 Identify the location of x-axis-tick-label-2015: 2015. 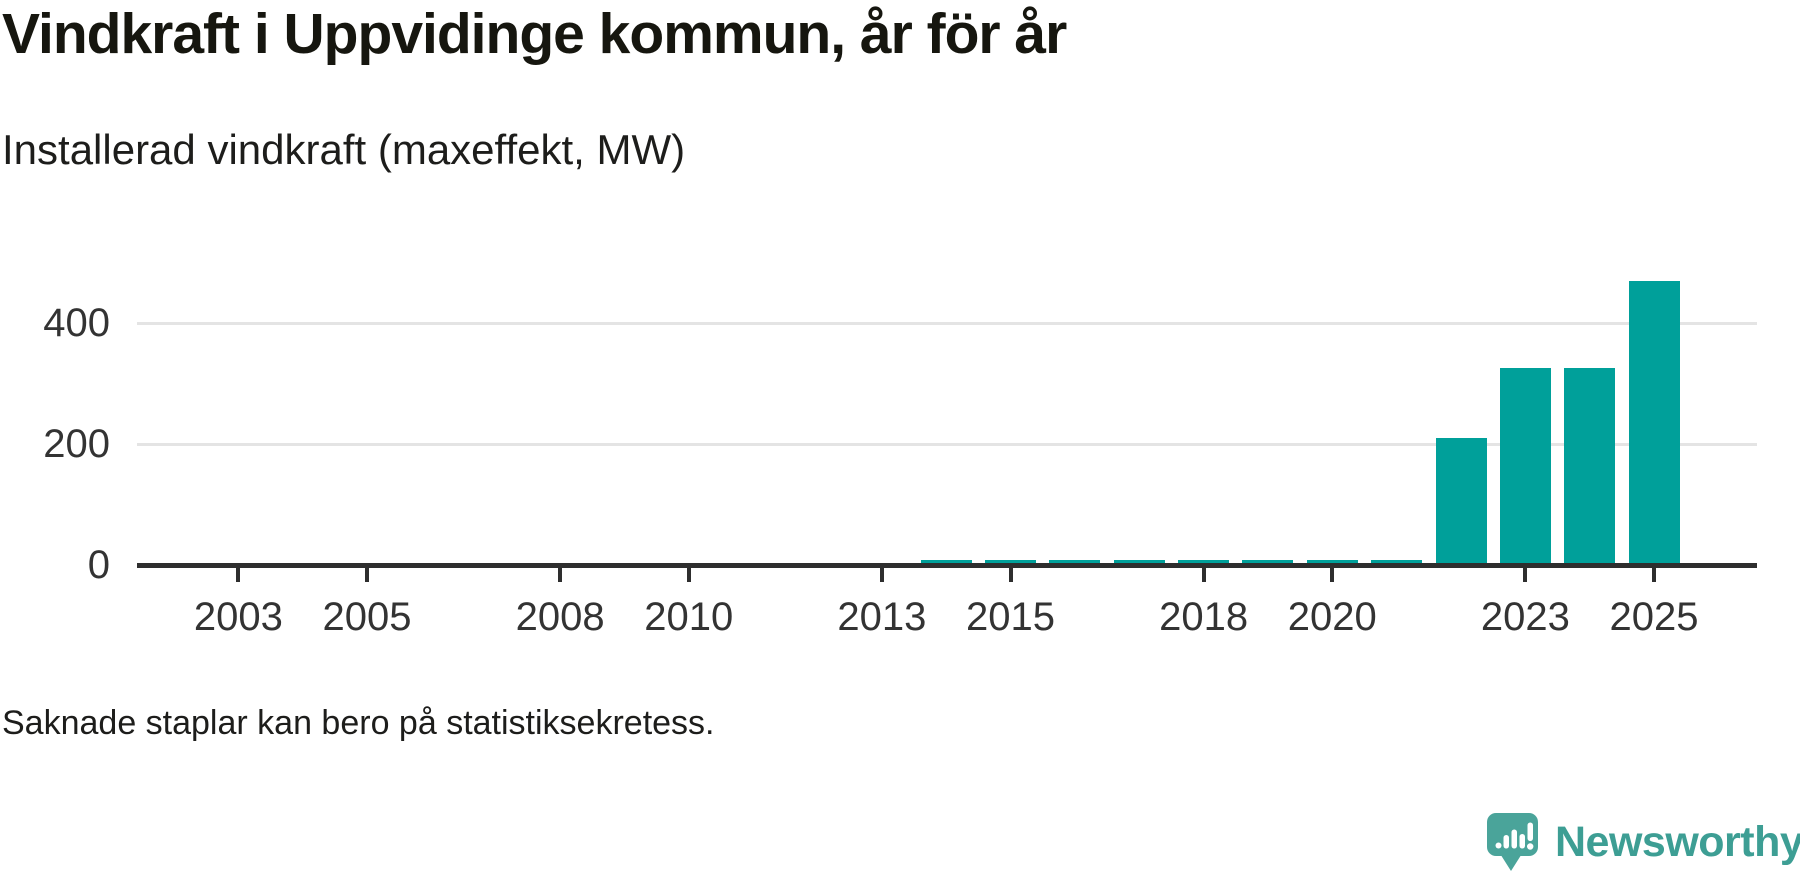
(1011, 617).